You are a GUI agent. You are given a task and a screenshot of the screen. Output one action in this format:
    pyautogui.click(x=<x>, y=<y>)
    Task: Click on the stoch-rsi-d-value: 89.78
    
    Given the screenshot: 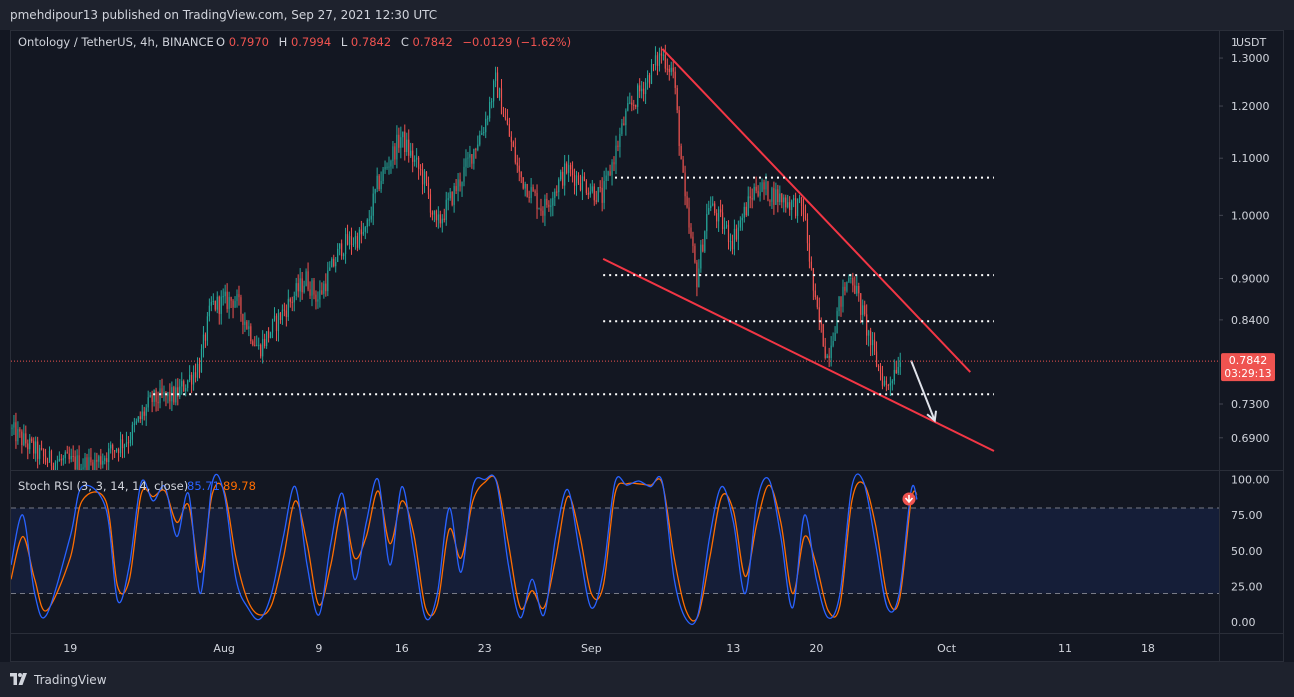 What is the action you would take?
    pyautogui.click(x=239, y=486)
    